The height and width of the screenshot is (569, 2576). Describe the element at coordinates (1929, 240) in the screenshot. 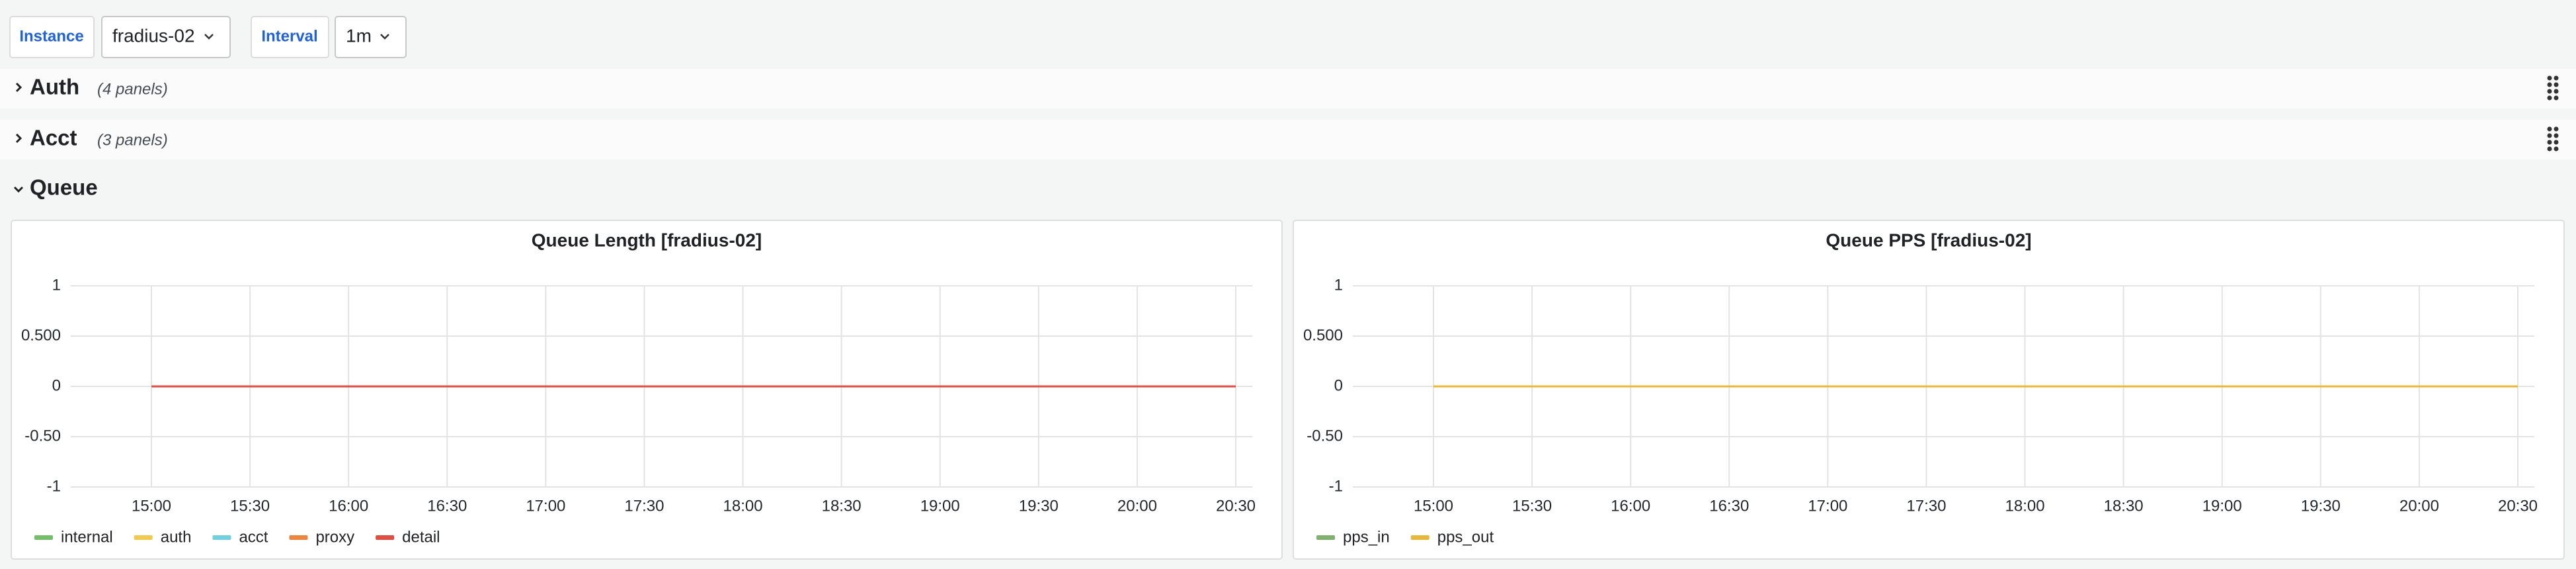

I see `panel-title: Queue PPS [fradius-02]` at that location.